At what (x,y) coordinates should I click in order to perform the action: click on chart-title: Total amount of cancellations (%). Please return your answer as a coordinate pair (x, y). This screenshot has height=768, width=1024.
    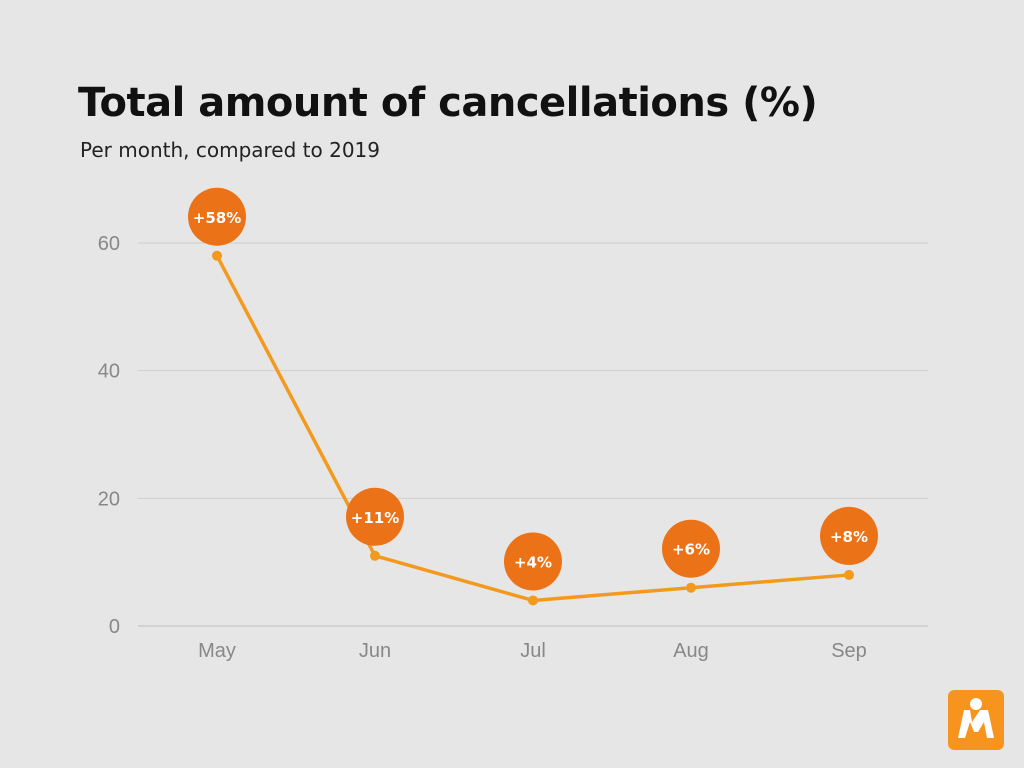
    Looking at the image, I should click on (448, 103).